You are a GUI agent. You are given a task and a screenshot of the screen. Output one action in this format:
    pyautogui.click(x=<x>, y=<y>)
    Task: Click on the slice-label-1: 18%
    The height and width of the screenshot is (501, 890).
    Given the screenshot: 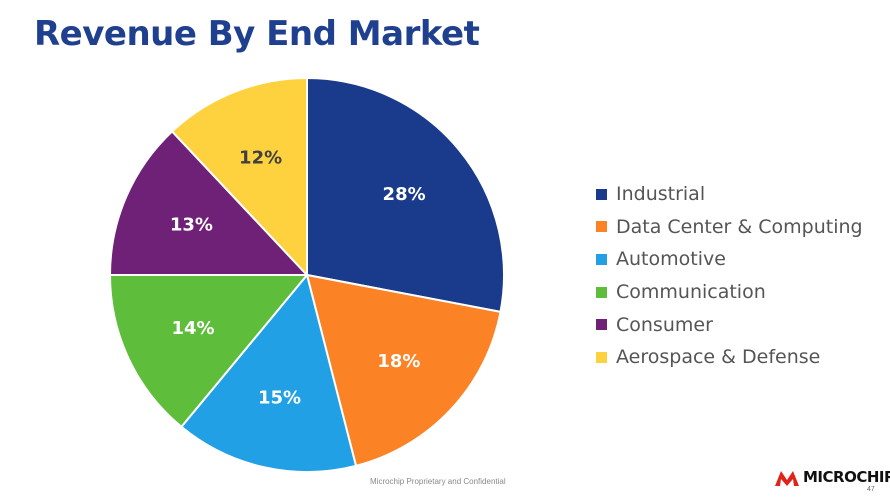 What is the action you would take?
    pyautogui.click(x=398, y=361)
    